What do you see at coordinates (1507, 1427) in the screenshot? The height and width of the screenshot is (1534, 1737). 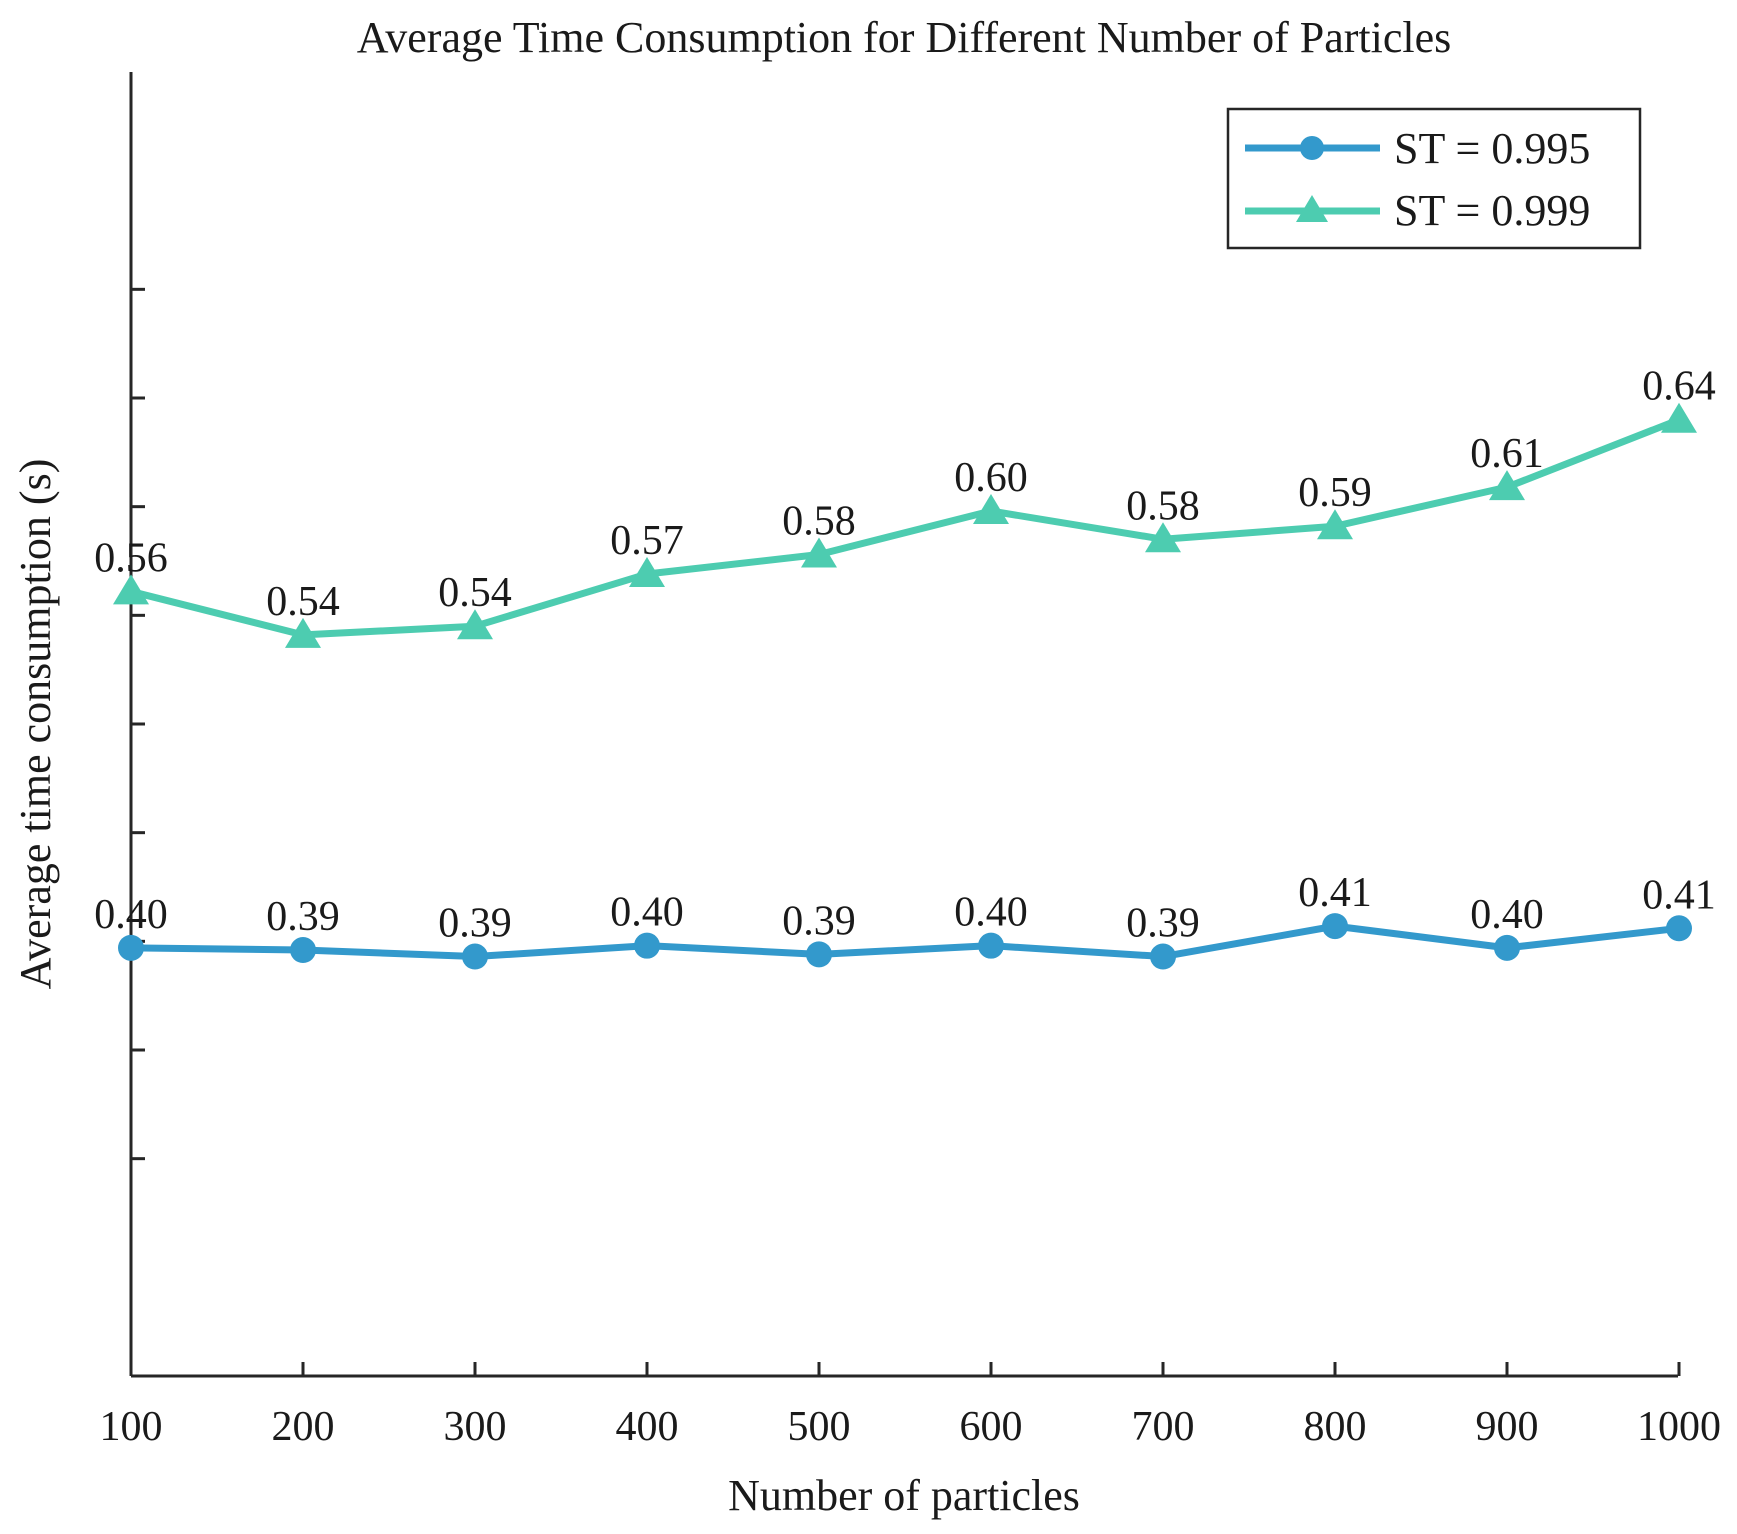 I see `x-tick-label-8: 900` at bounding box center [1507, 1427].